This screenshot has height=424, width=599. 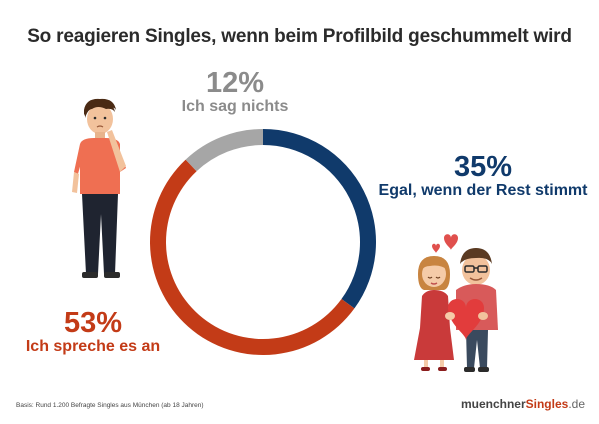 I want to click on callout-ich-spreche-es-an: 53% Ich spreche es an, so click(x=93, y=332).